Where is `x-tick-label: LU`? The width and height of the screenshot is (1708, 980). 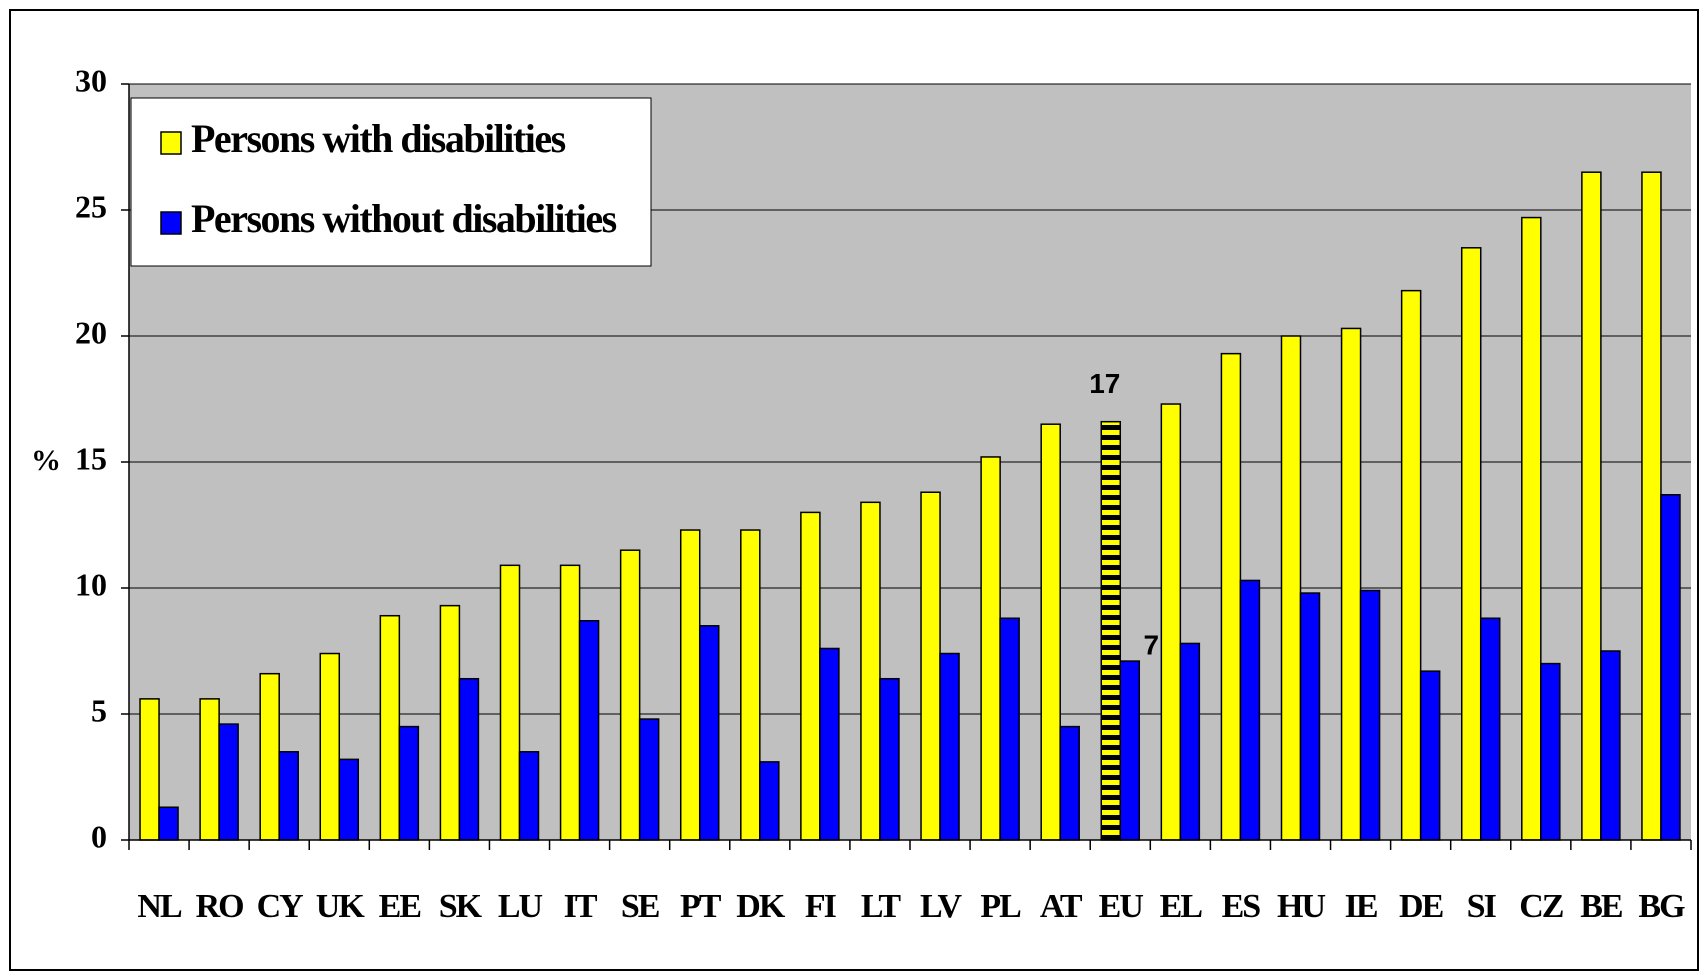
x-tick-label: LU is located at coordinates (520, 906).